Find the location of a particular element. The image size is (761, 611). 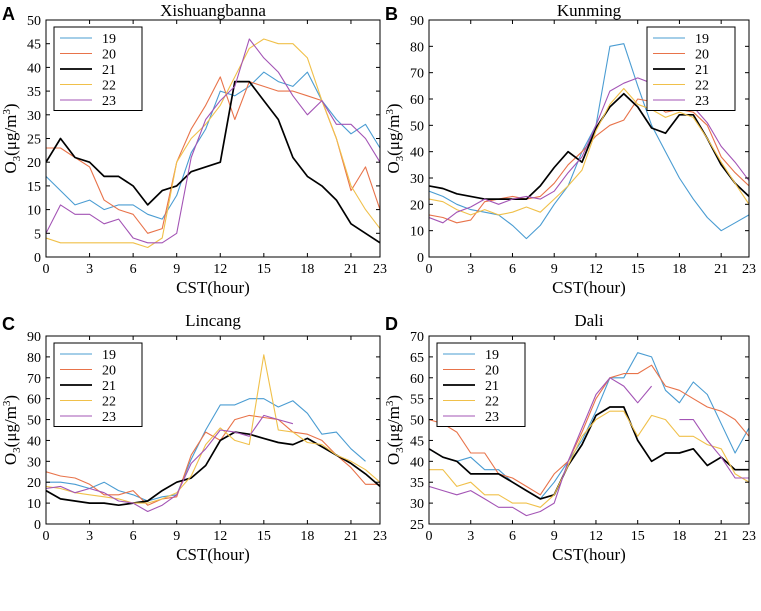

panel-letter: C is located at coordinates (8, 324).